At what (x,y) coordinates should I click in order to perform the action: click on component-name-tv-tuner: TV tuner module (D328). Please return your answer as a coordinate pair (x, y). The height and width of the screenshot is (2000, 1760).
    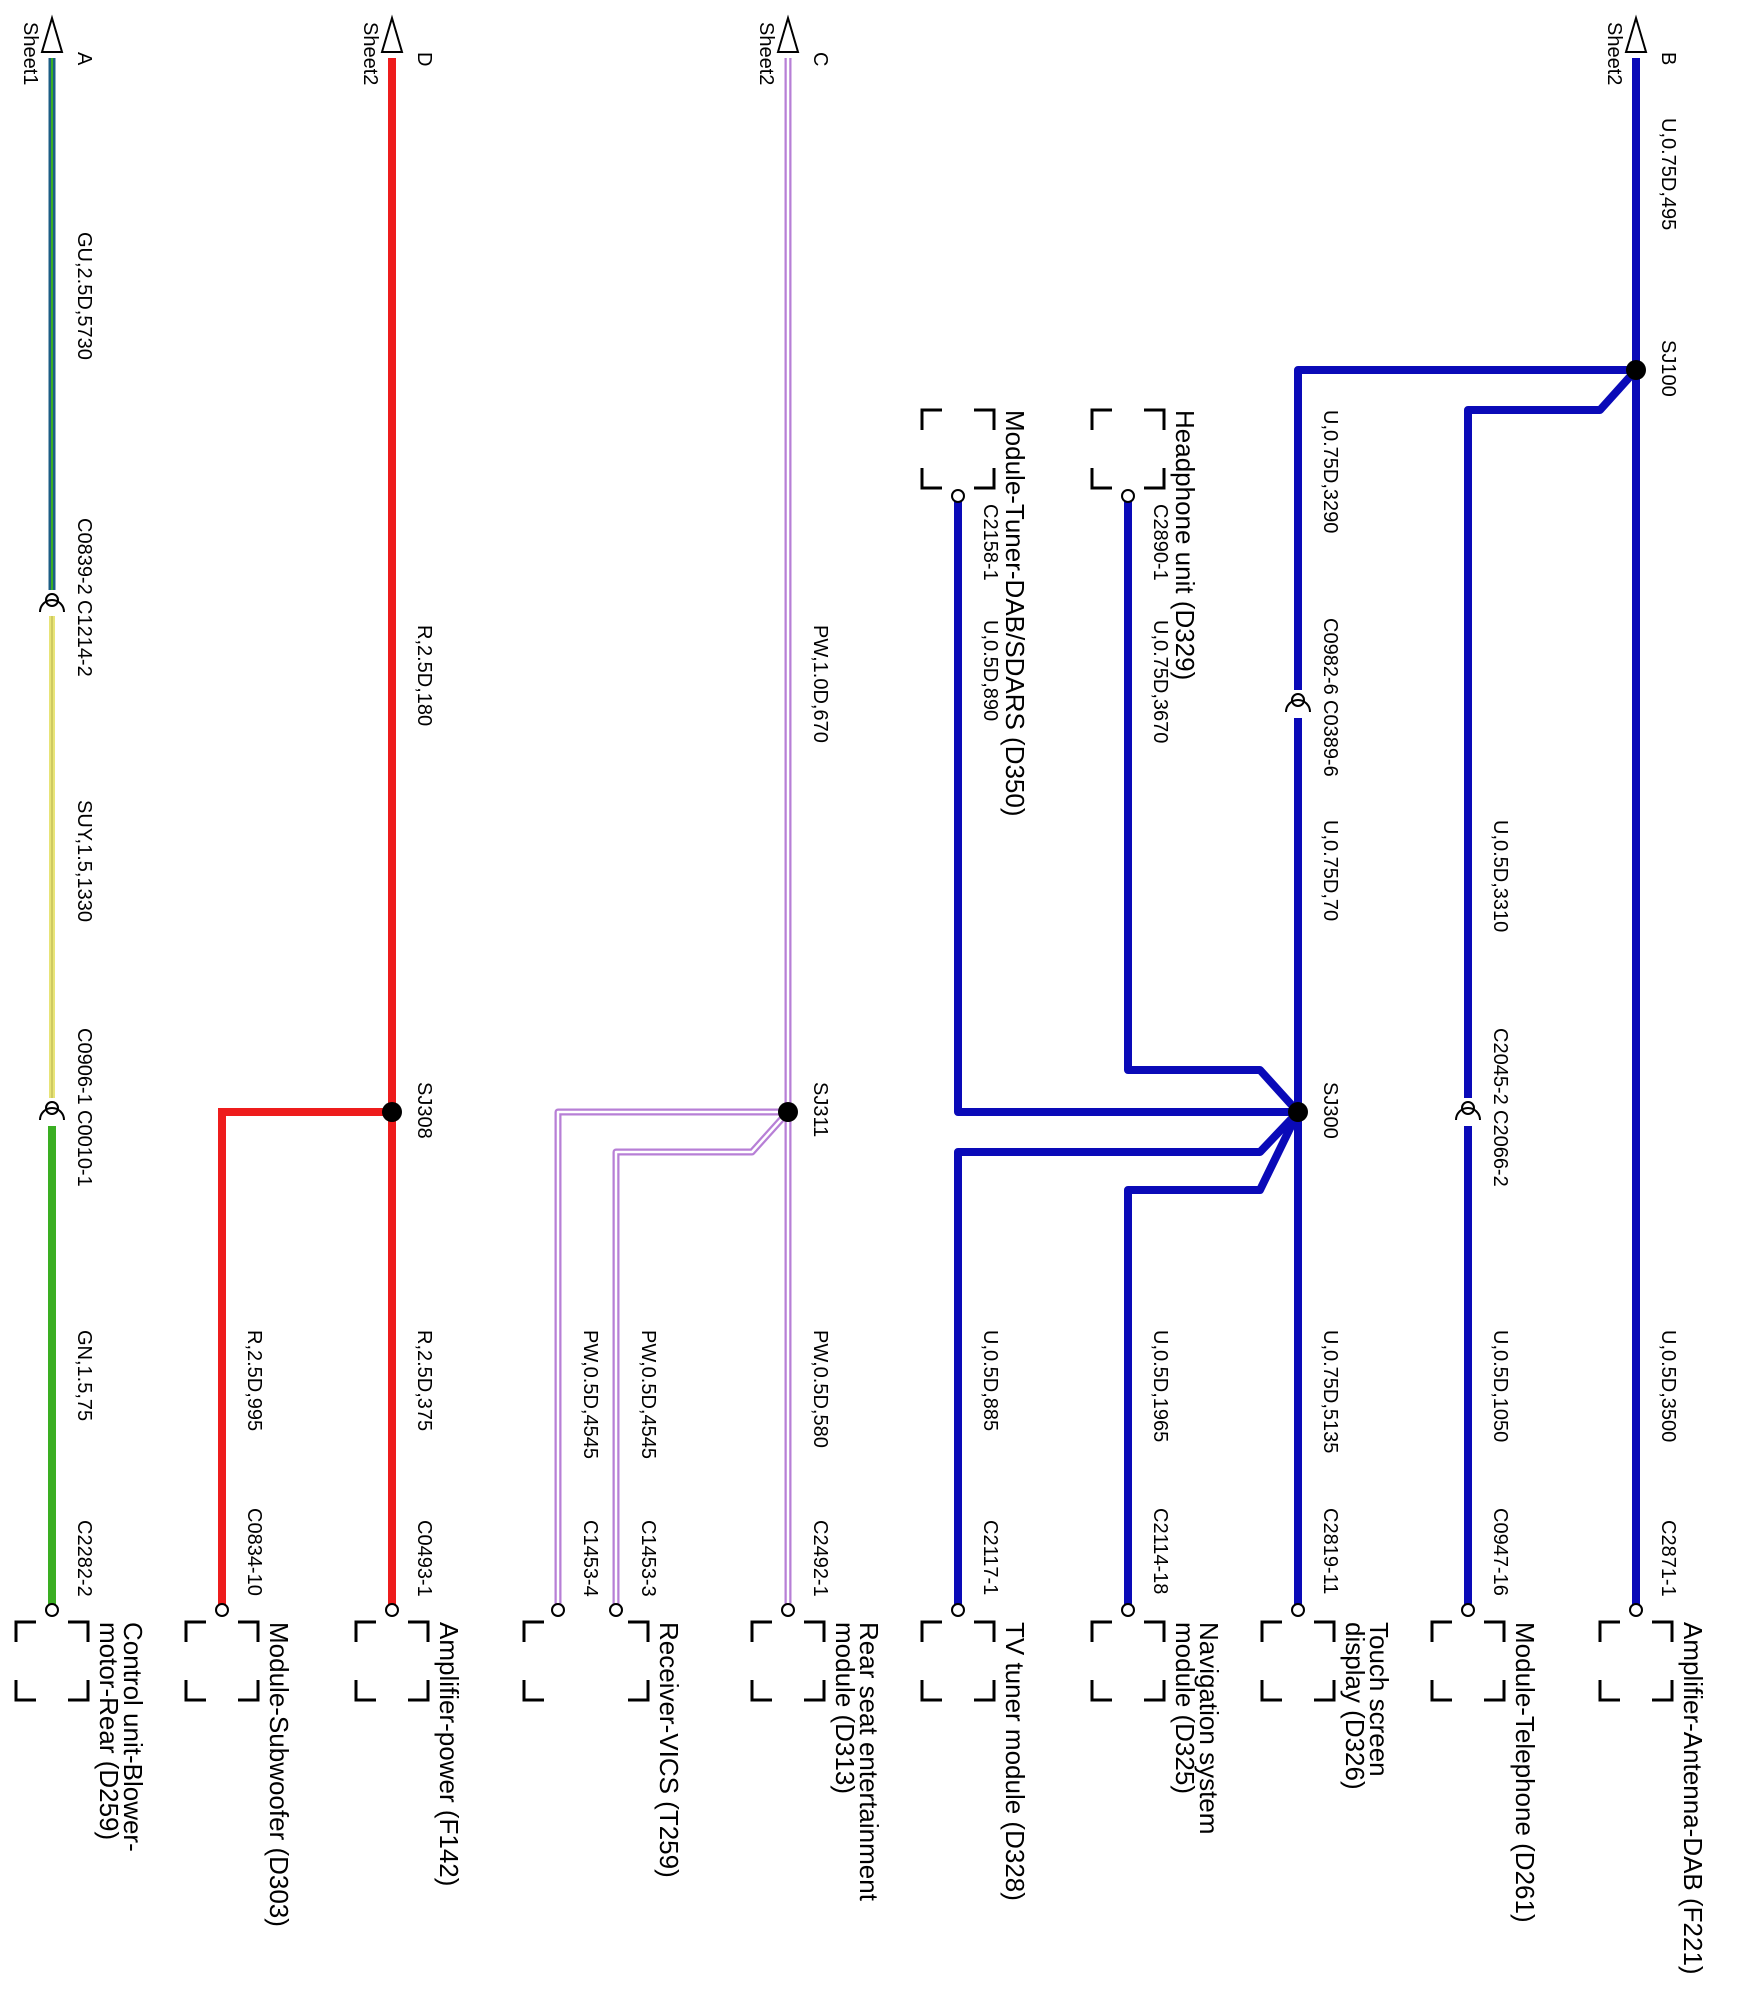
    Looking at the image, I should click on (1015, 1761).